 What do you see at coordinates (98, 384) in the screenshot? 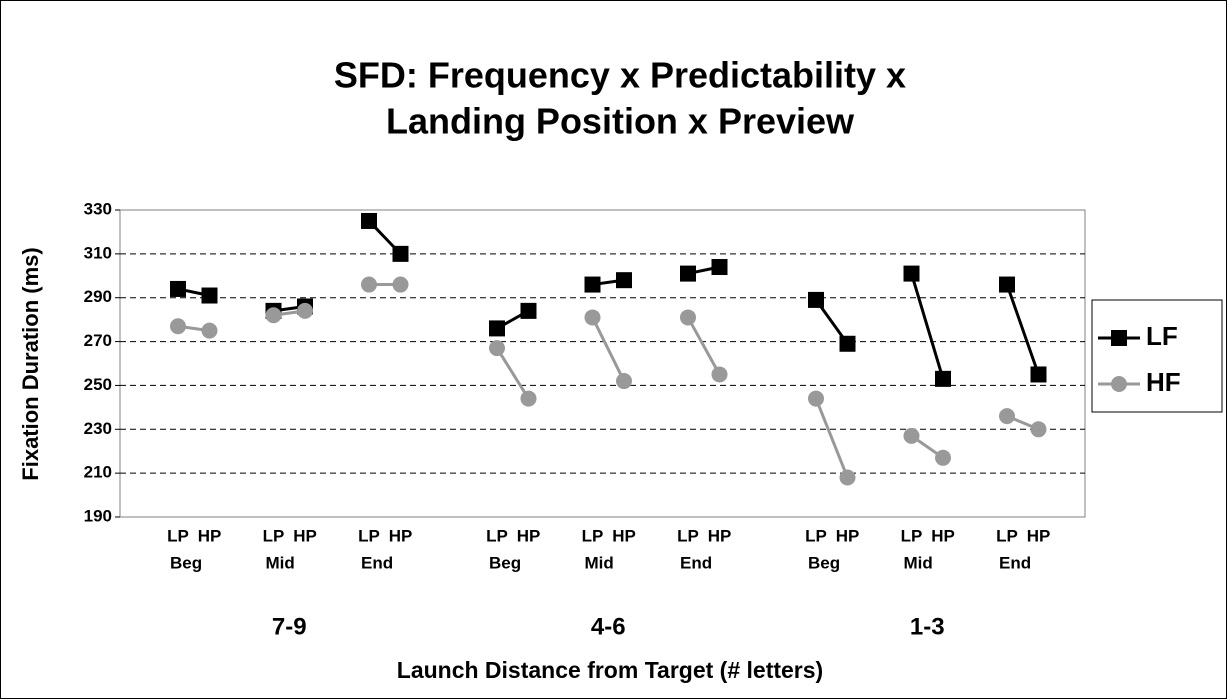
I see `y-tick-label: 250` at bounding box center [98, 384].